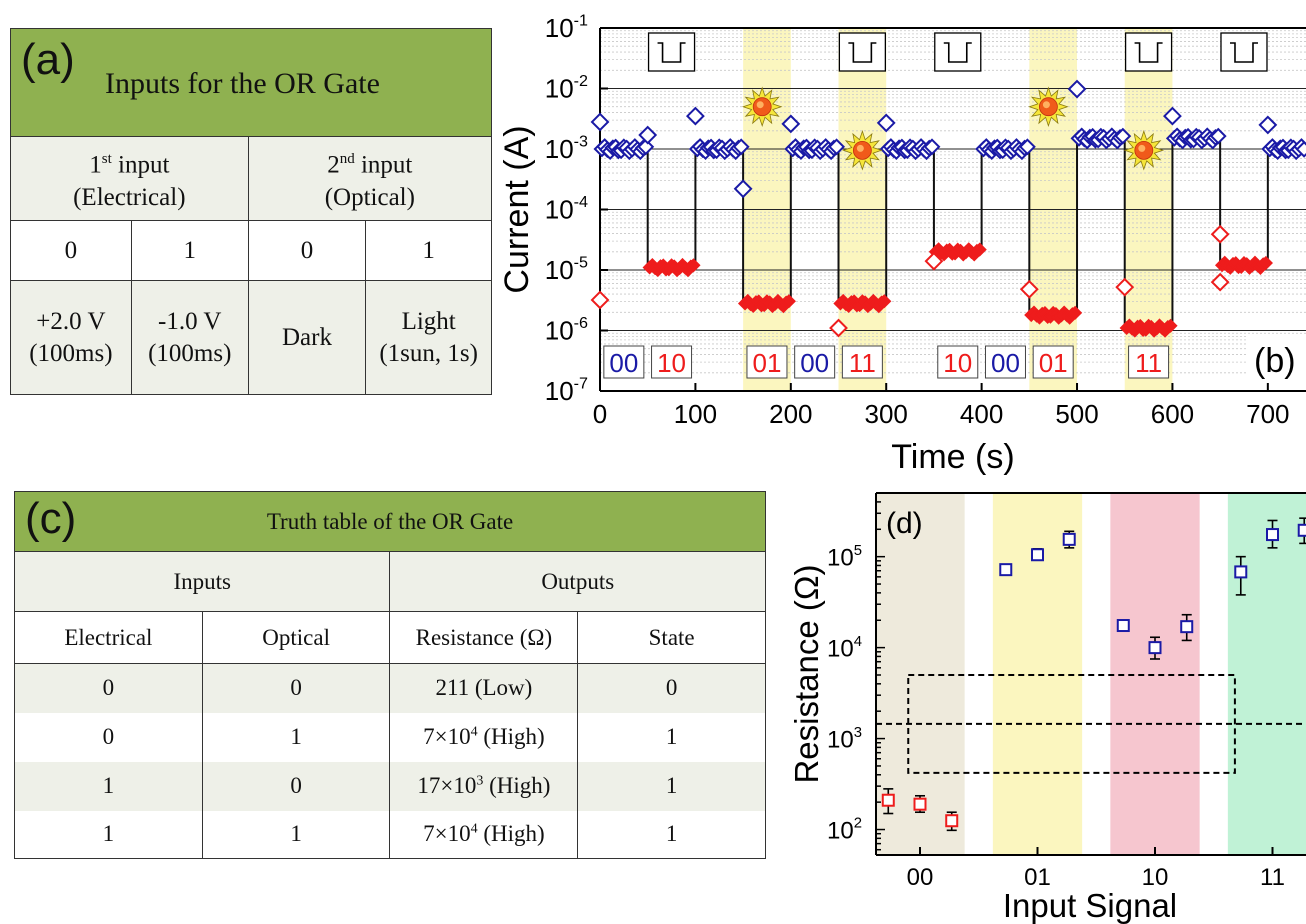  I want to click on inputs-table-title: Inputs for the OR Gate, so click(242, 83).